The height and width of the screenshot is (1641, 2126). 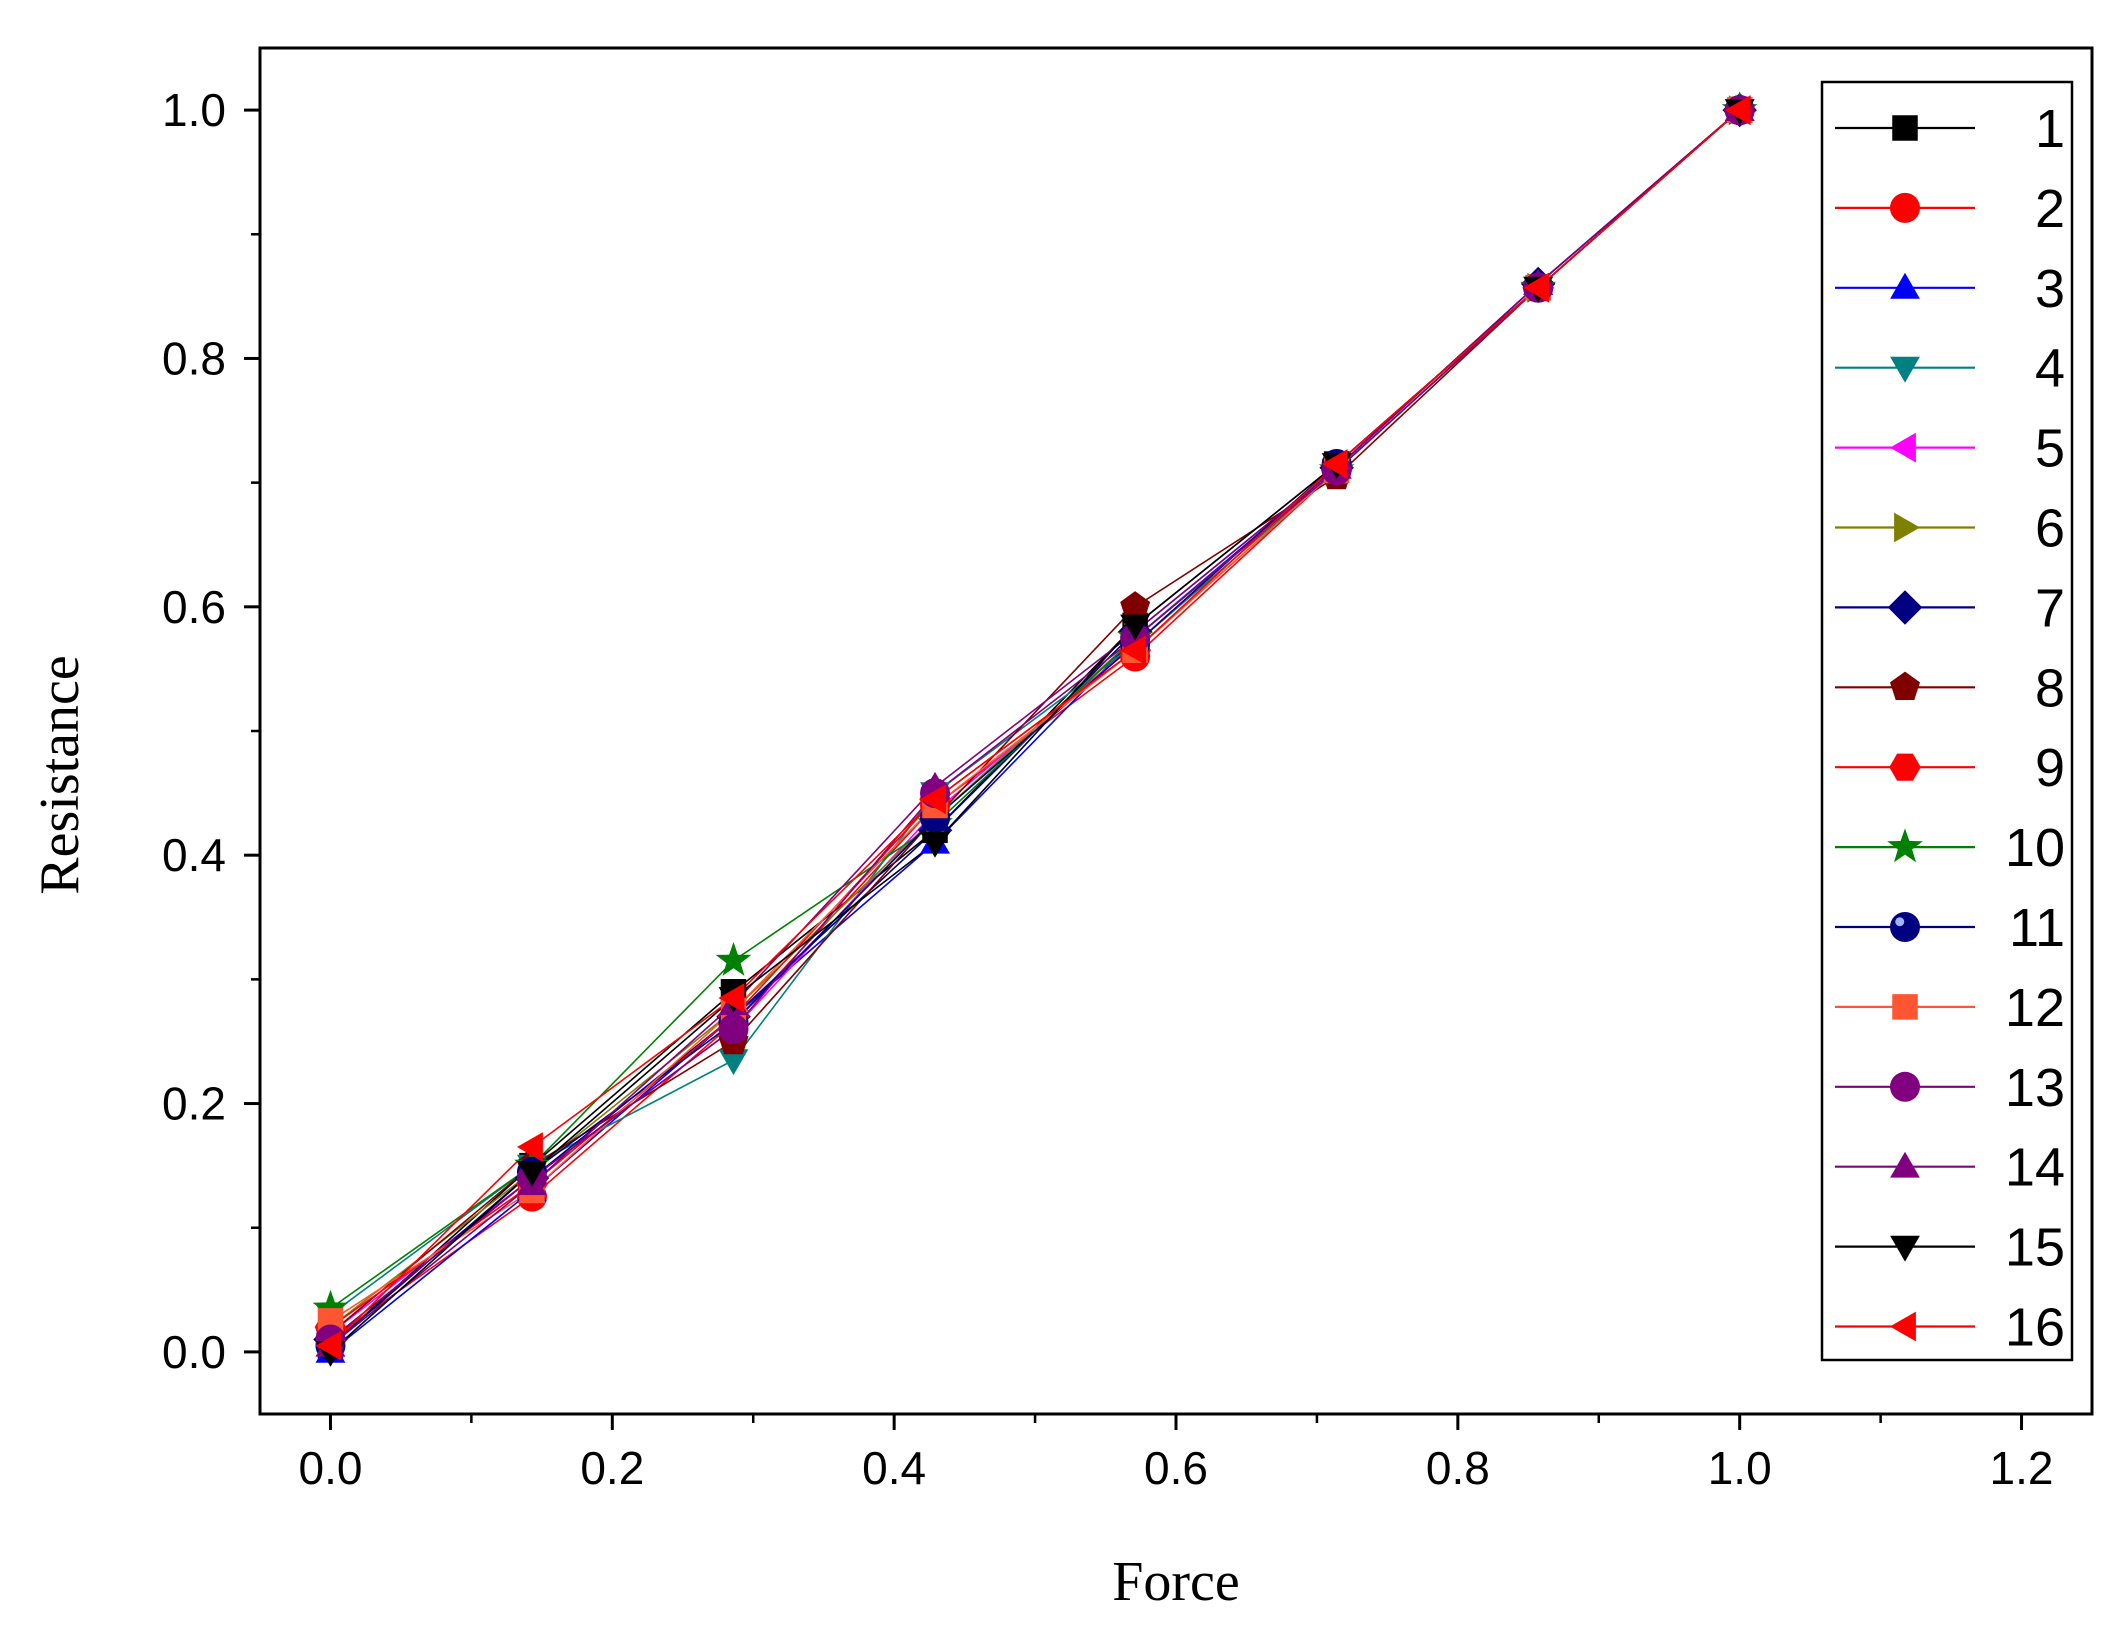 I want to click on x-tick-label: 0.4, so click(x=894, y=1468).